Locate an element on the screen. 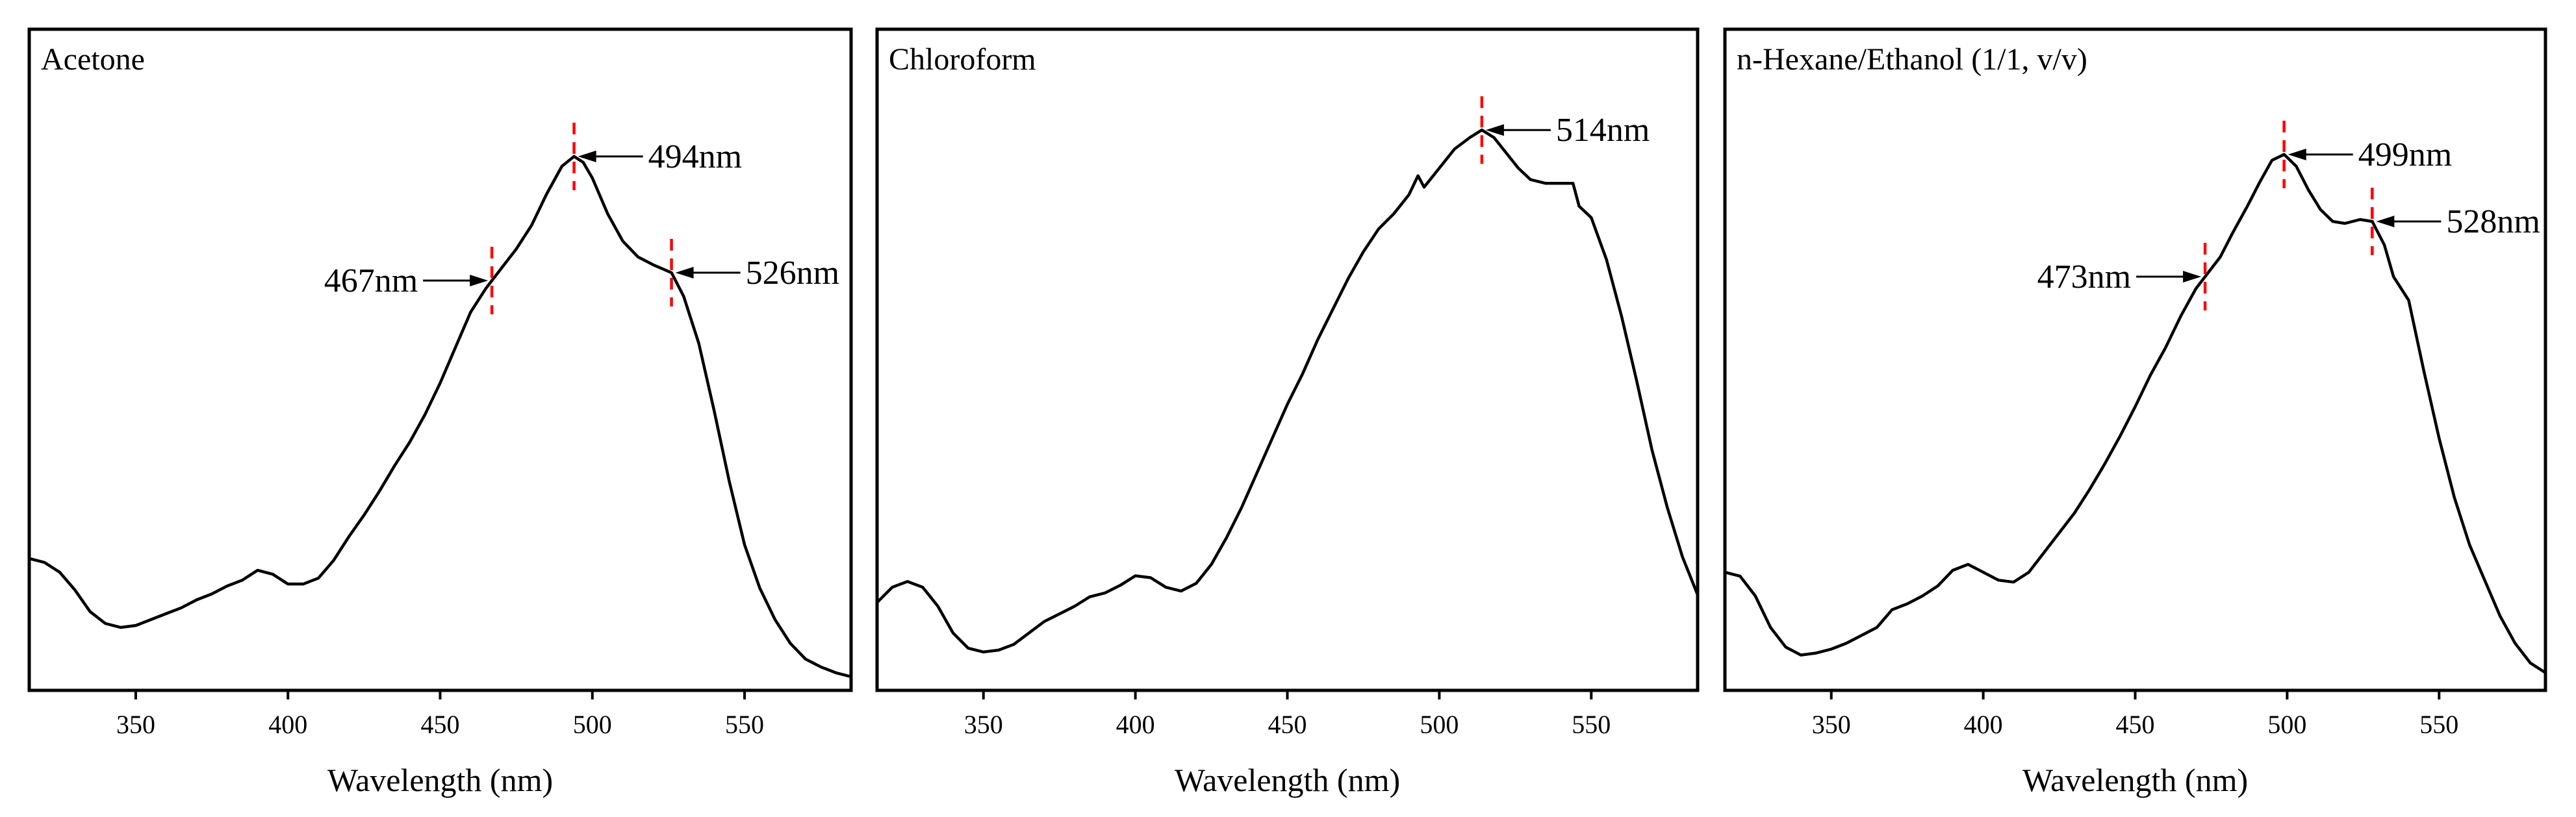 The width and height of the screenshot is (2576, 817). annotation-label: 499nm is located at coordinates (2405, 154).